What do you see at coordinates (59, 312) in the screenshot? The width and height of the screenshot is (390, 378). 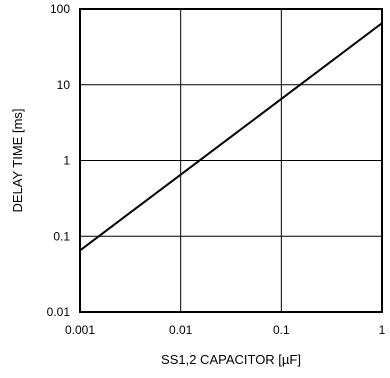 I see `y-tick-label: 0.01` at bounding box center [59, 312].